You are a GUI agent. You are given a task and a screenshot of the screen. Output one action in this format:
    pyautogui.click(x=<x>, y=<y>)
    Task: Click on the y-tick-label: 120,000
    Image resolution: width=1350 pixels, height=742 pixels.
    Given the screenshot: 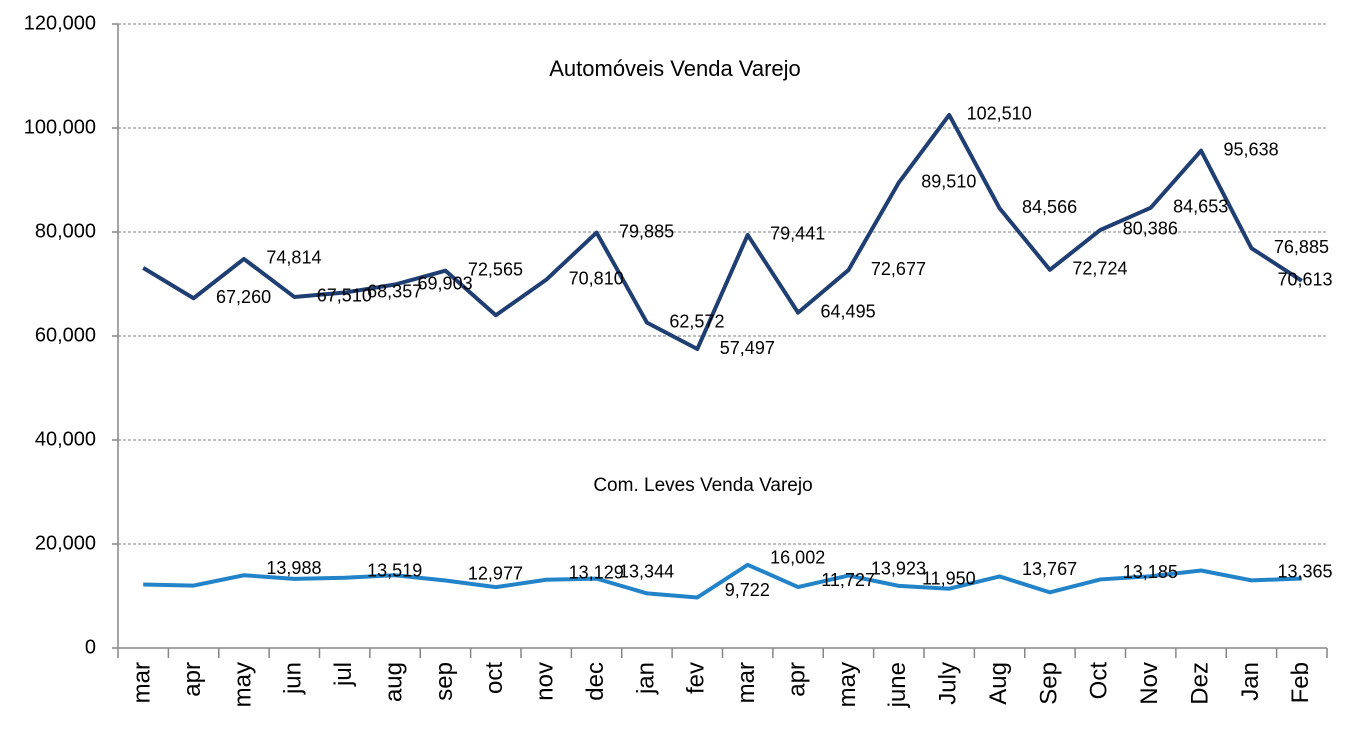 What is the action you would take?
    pyautogui.click(x=60, y=23)
    